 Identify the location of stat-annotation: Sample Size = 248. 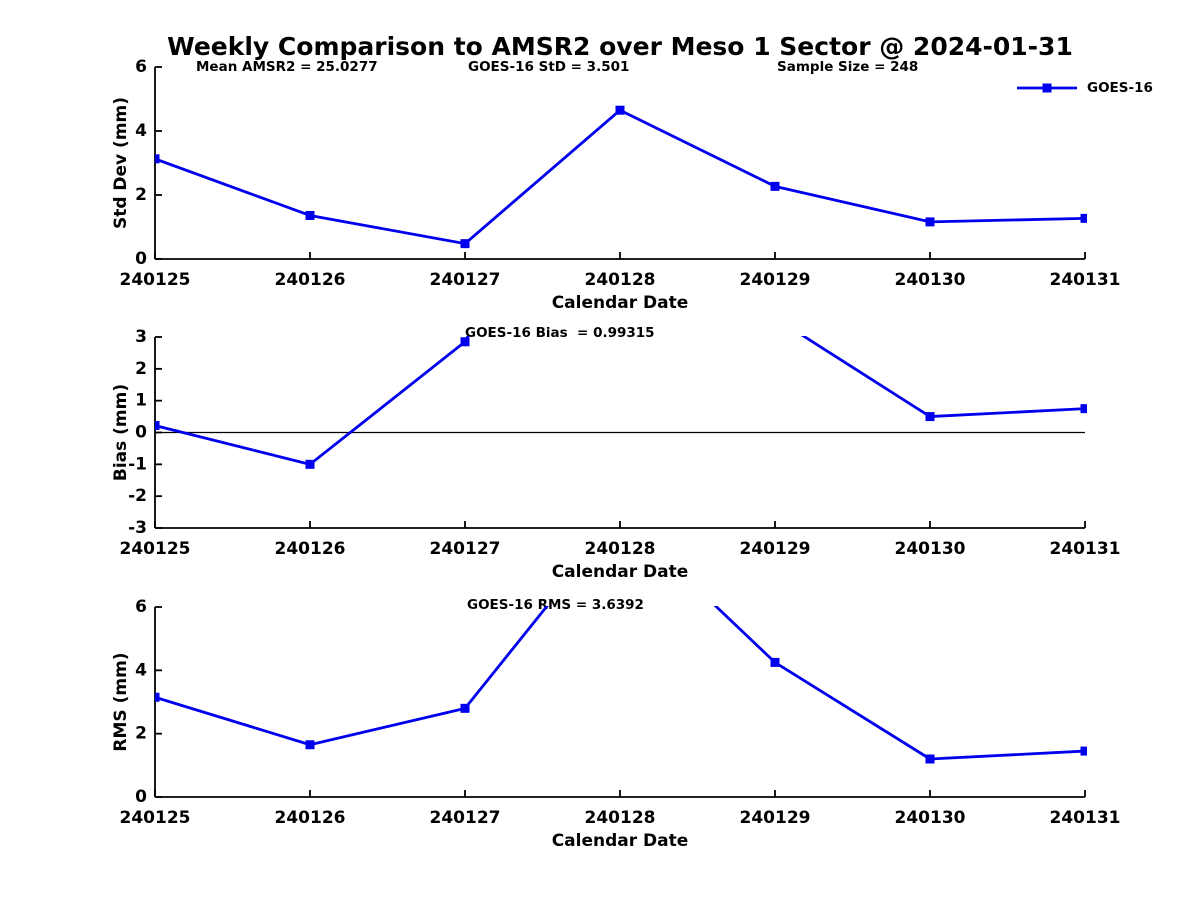
(847, 67).